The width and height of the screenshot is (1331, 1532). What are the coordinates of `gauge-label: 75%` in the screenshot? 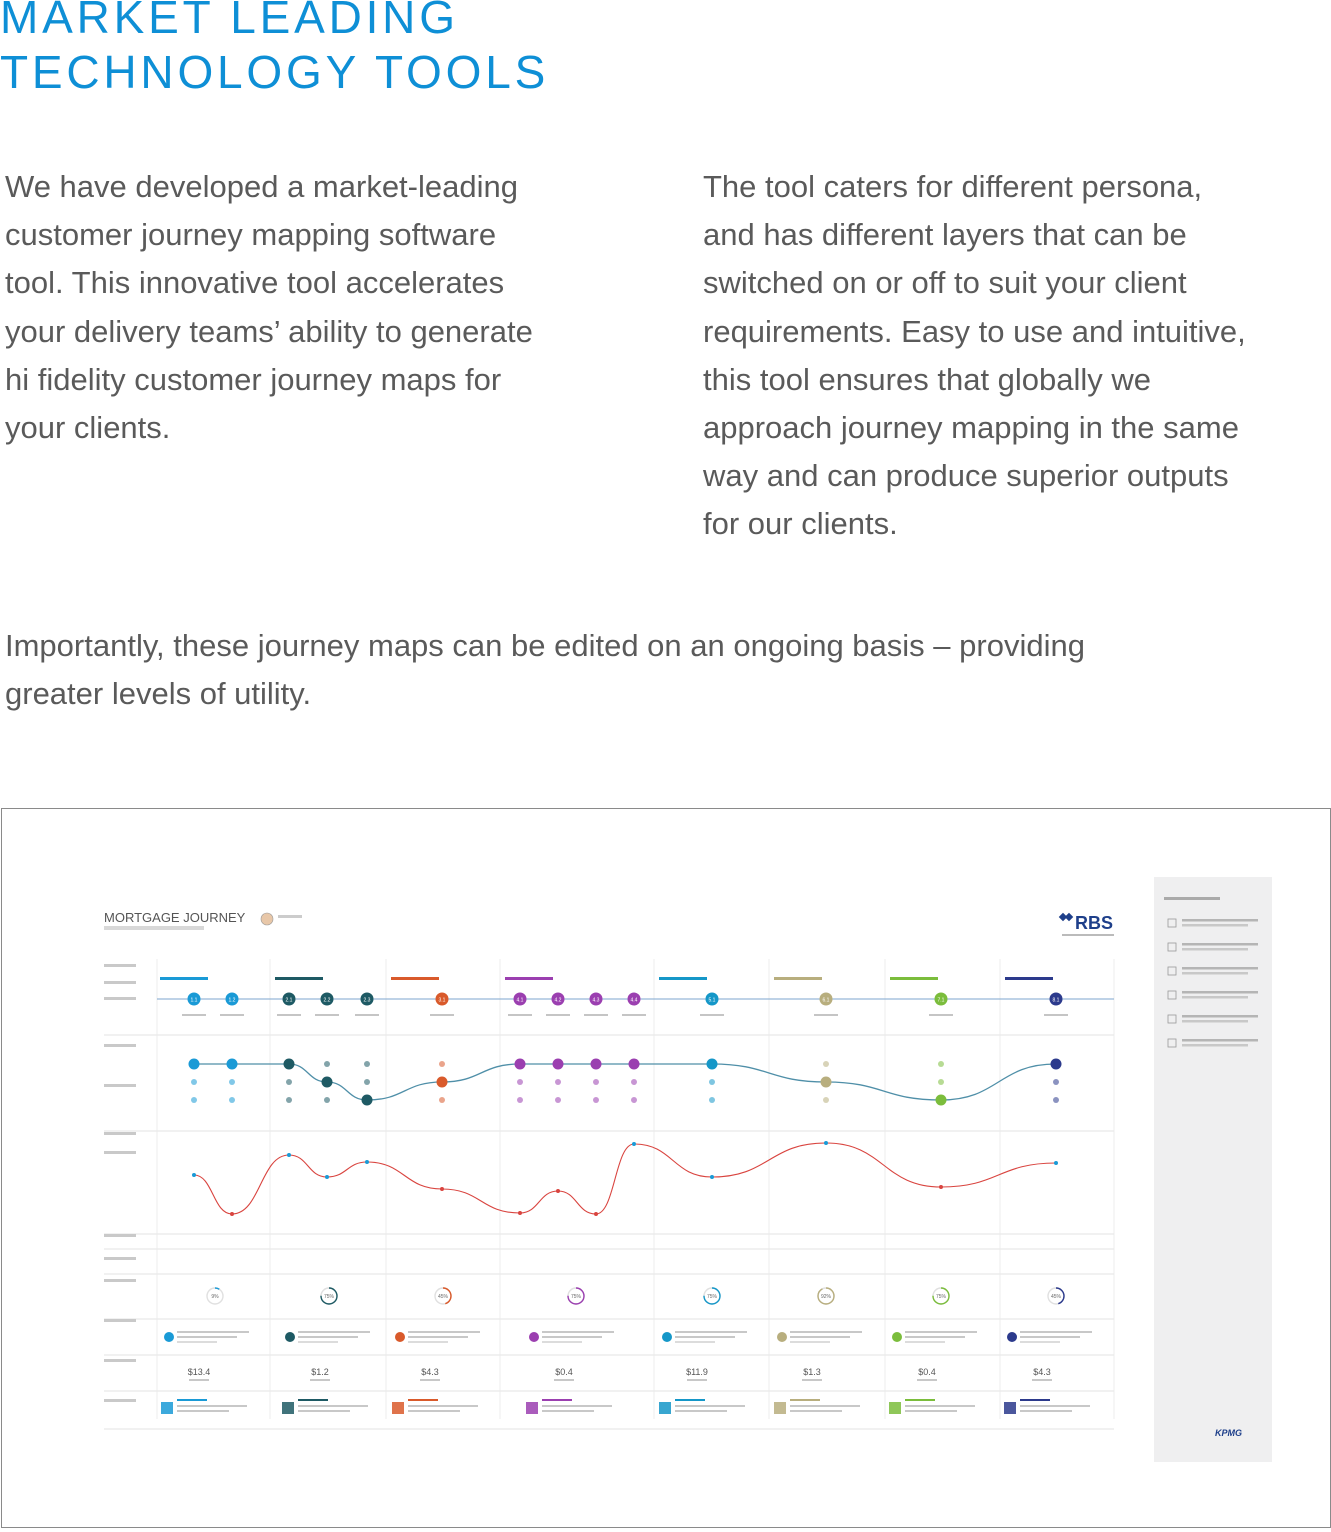 It's located at (576, 1297).